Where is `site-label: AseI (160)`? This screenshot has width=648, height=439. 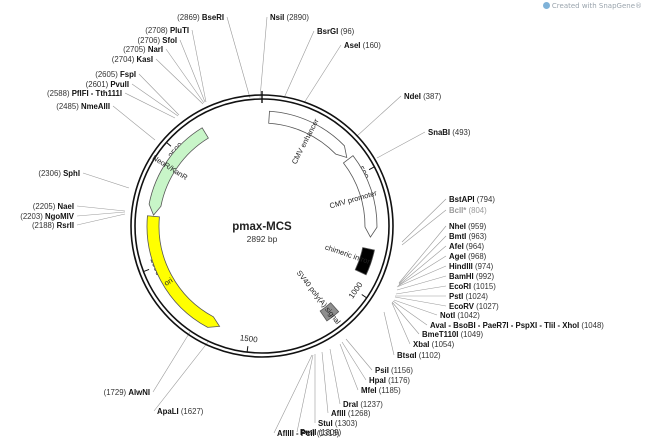 site-label: AseI (160) is located at coordinates (362, 45).